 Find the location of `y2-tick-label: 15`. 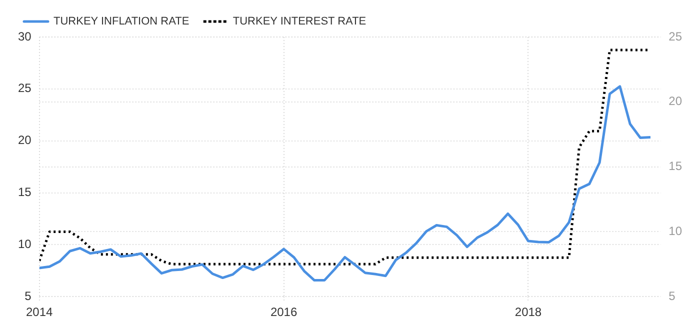

y2-tick-label: 15 is located at coordinates (675, 166).